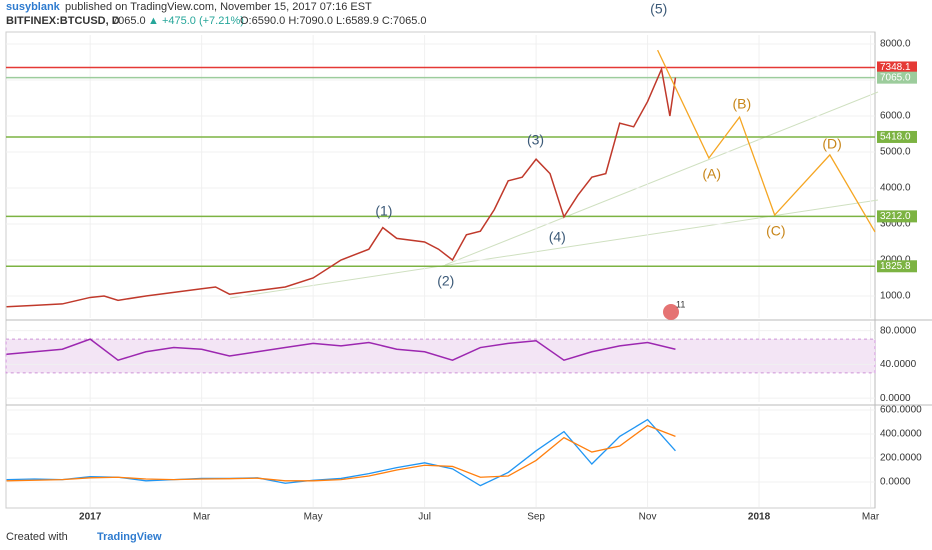  I want to click on event-icon, so click(671, 312).